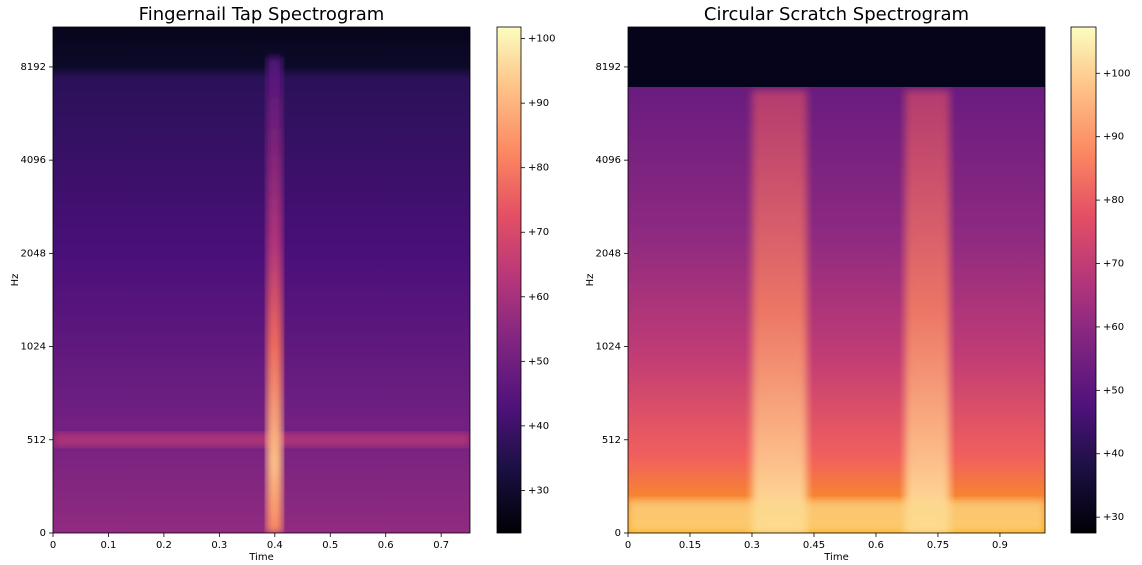  What do you see at coordinates (441, 545) in the screenshot?
I see `x-tick-label: 0.7` at bounding box center [441, 545].